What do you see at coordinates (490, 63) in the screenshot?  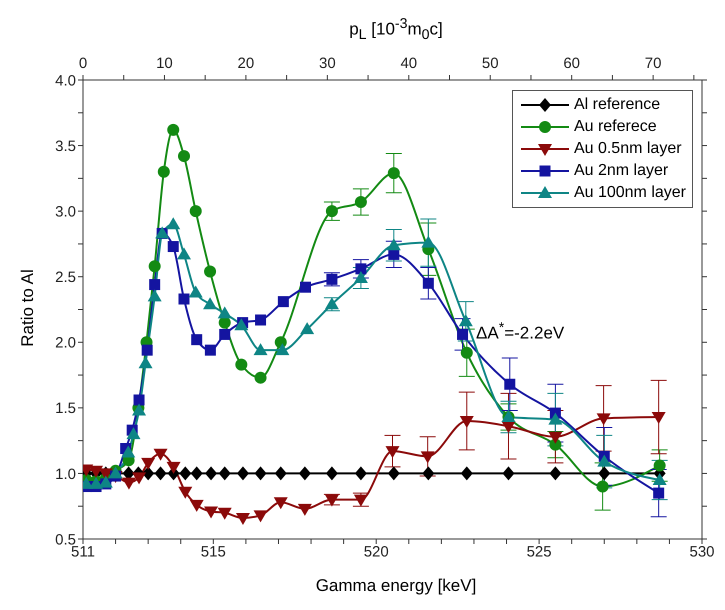 I see `x2-tick-label: 50` at bounding box center [490, 63].